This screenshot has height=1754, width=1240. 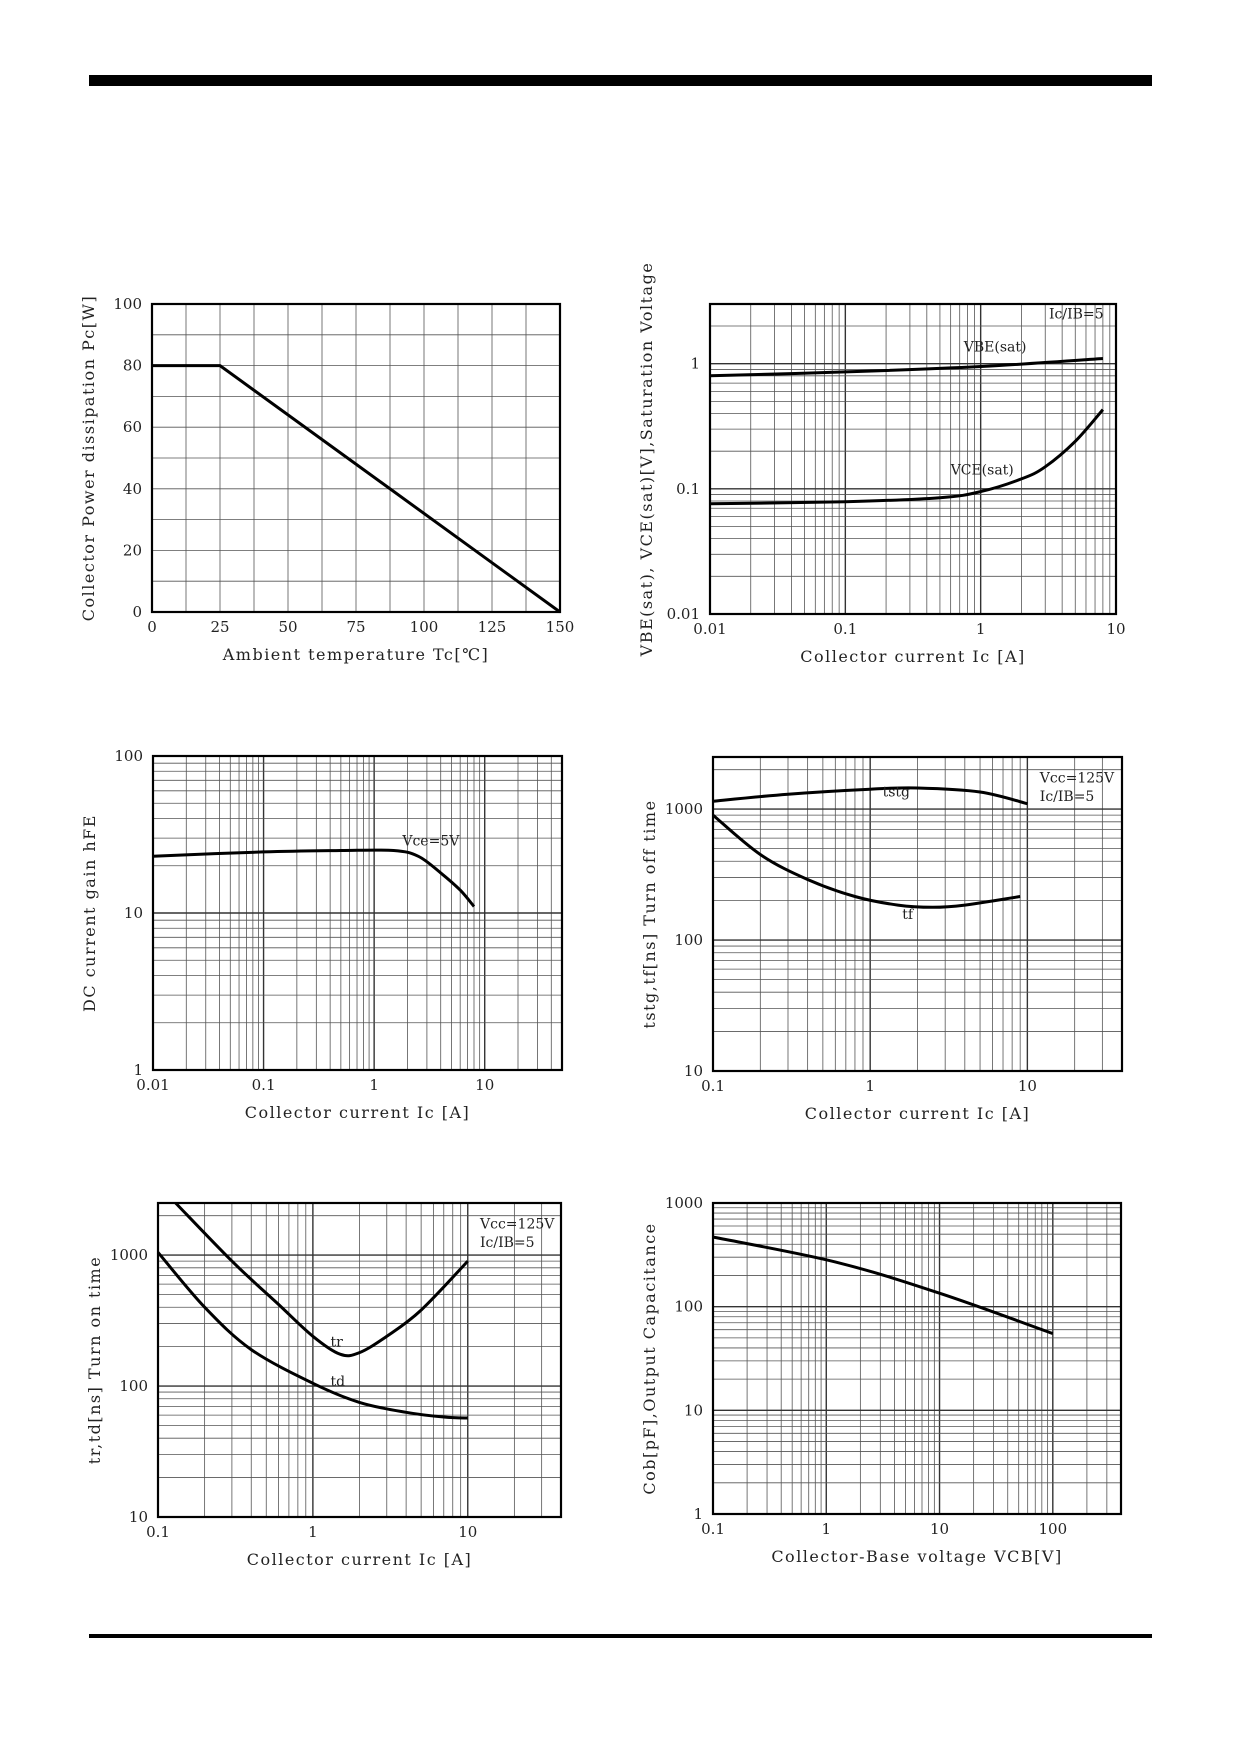 I want to click on y-tick-label: 80, so click(x=132, y=366).